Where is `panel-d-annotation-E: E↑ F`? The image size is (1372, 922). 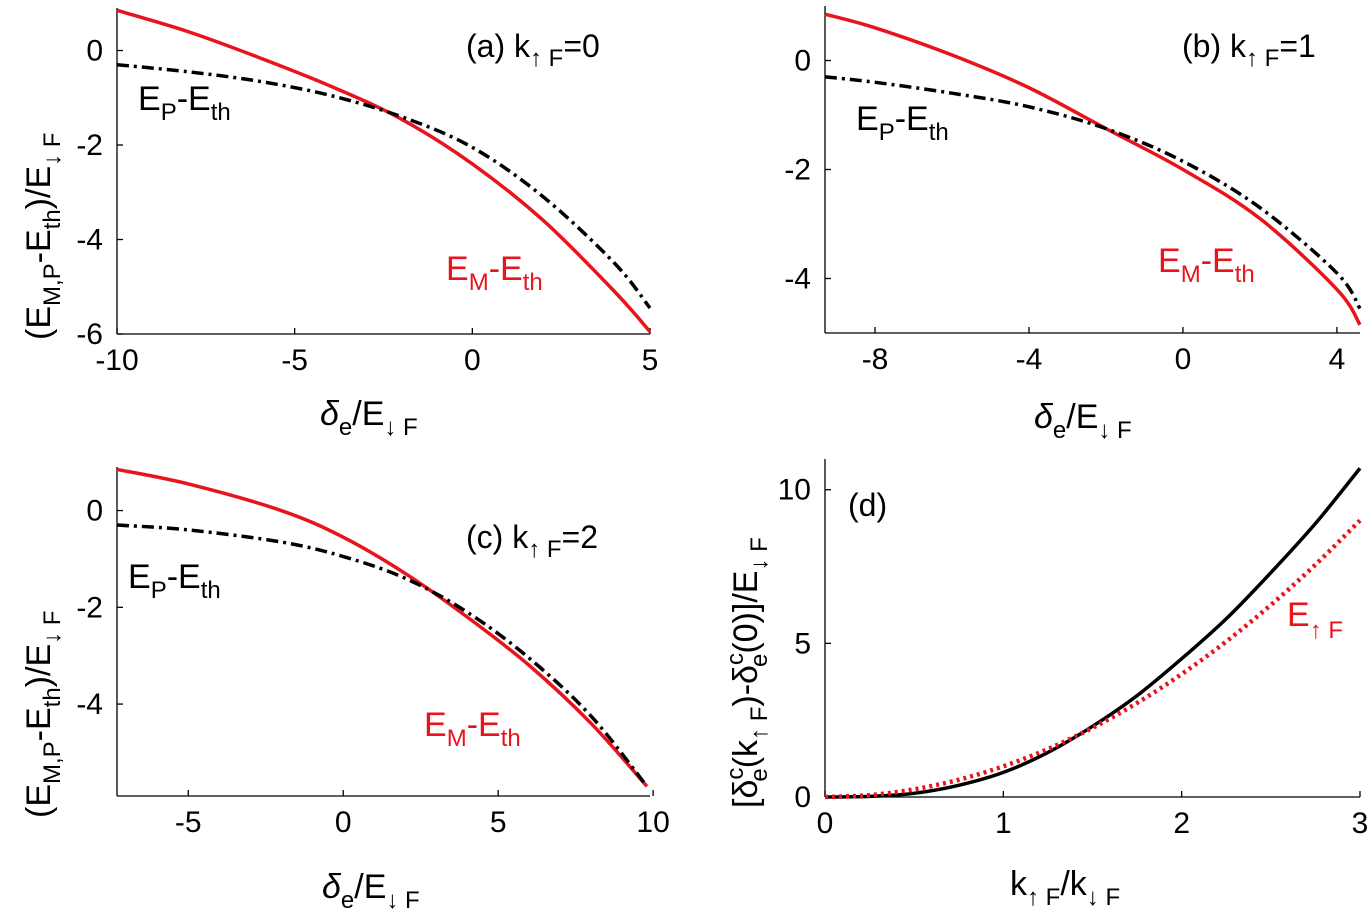
panel-d-annotation-E: E↑ F is located at coordinates (1315, 620).